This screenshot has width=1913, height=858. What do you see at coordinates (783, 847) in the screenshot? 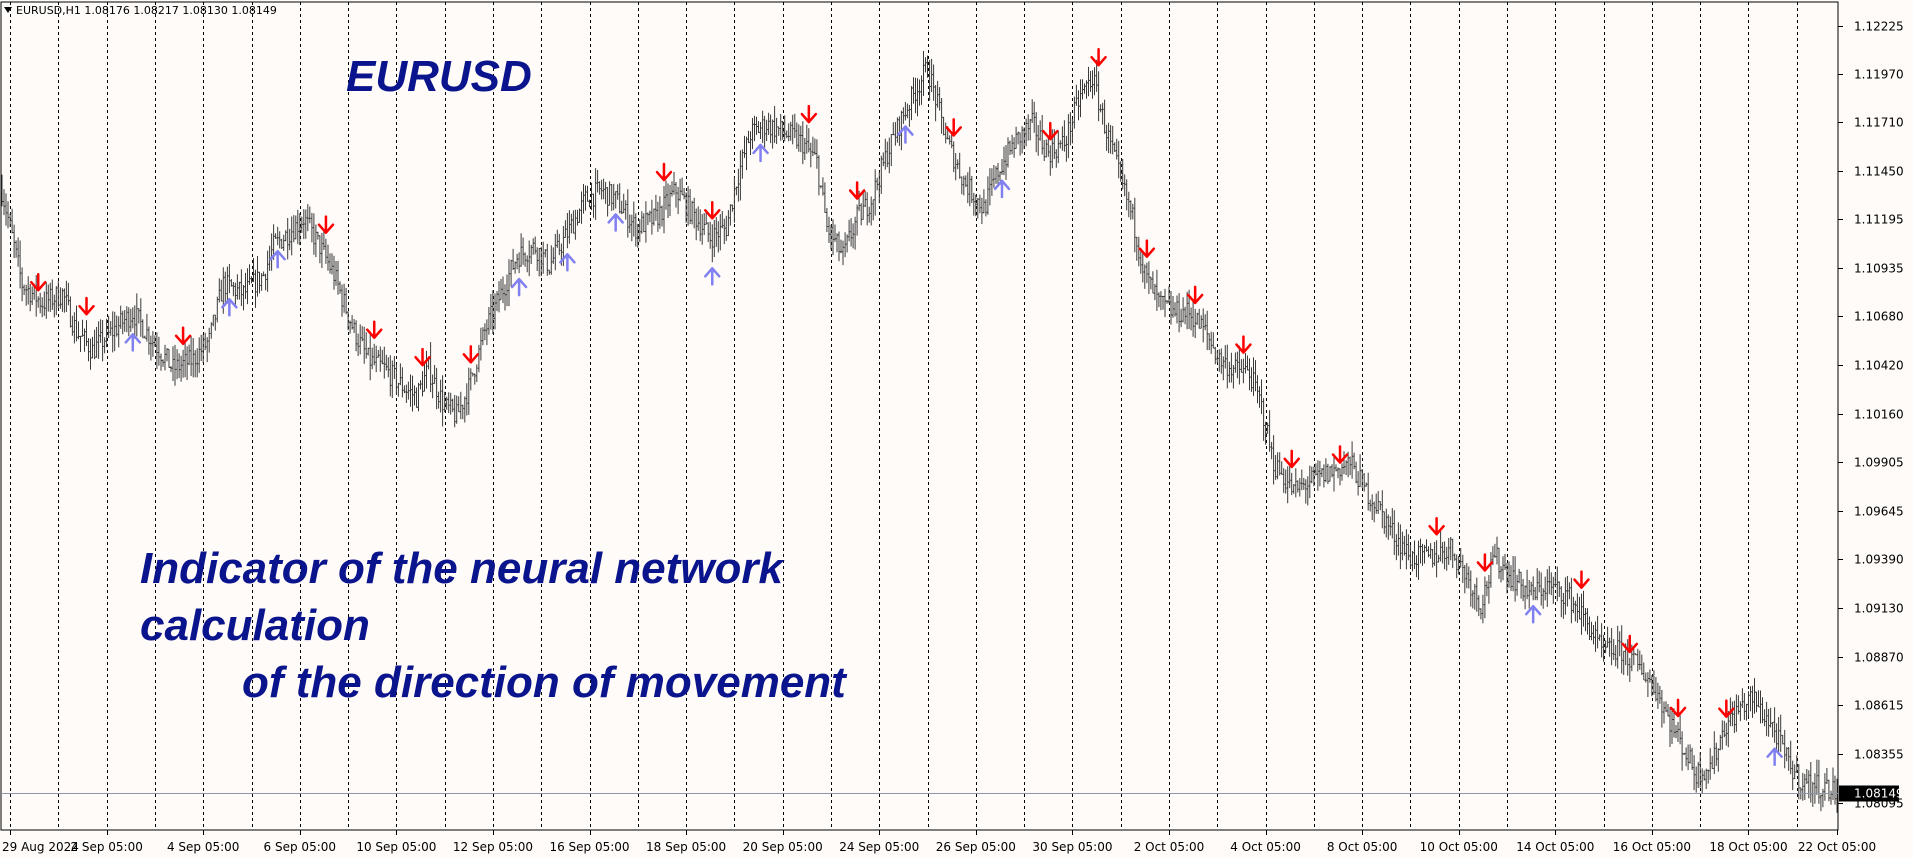
I see `x-tick-label: 20 Sep 05:00` at bounding box center [783, 847].